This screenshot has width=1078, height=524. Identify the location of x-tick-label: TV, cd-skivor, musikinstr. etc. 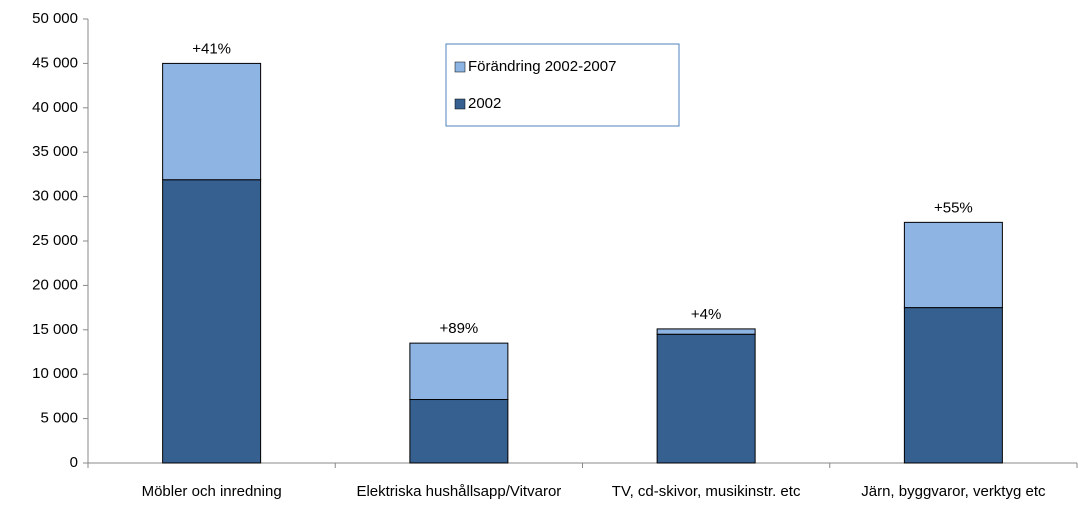
(706, 491).